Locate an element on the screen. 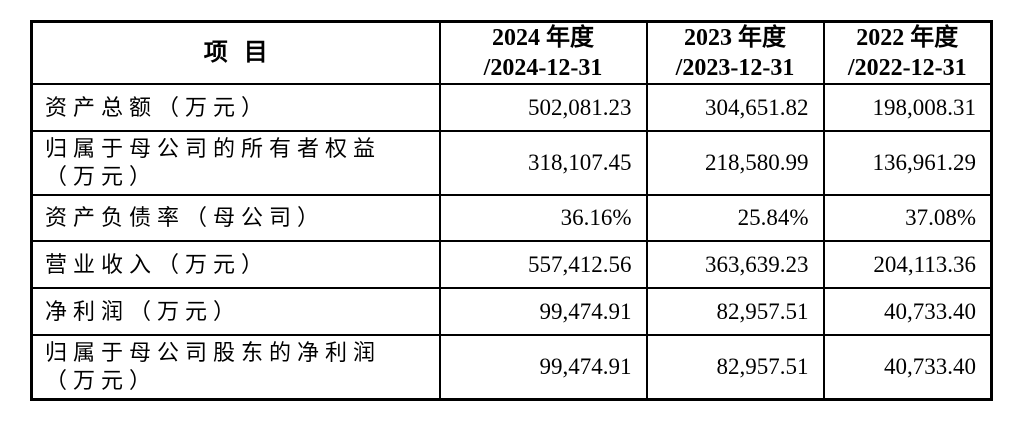  header-period-2024: 2024 年度 /2024-12-31 is located at coordinates (543, 52).